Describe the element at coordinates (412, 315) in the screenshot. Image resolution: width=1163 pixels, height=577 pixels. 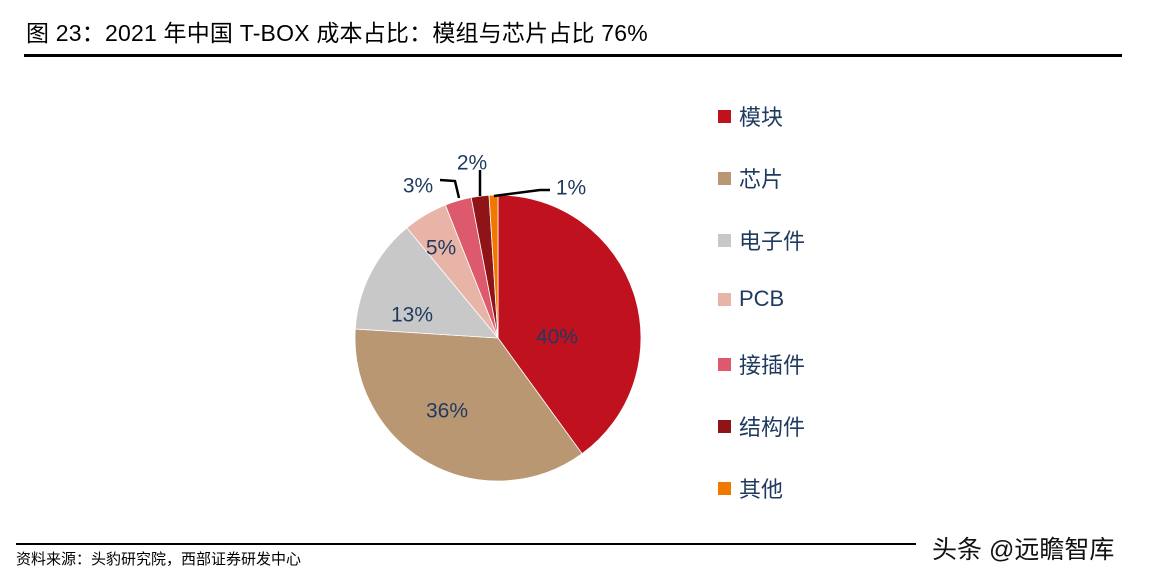
I see `pie-label-2: 13%` at that location.